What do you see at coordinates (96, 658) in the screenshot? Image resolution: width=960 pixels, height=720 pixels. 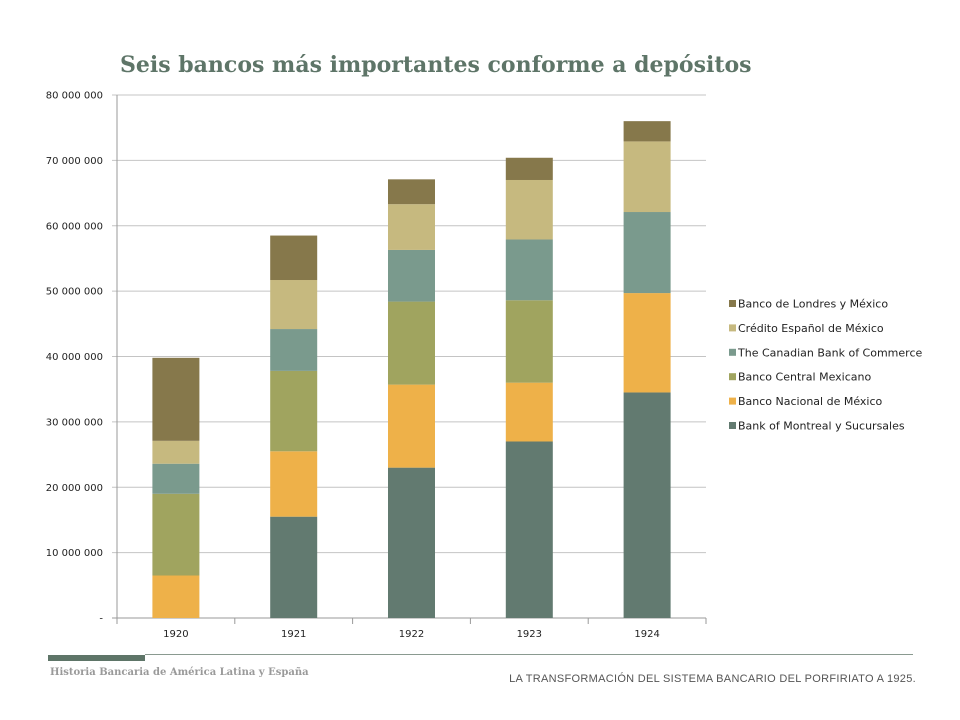 I see `footer-accent-bar` at bounding box center [96, 658].